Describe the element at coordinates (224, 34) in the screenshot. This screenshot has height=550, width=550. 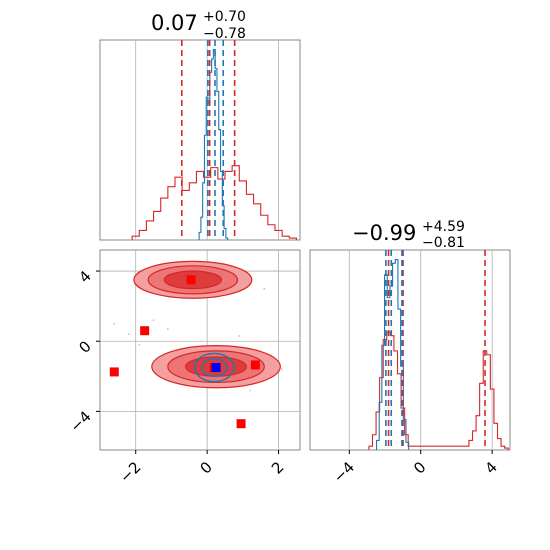
I see `histogram-x-title-minus: −0.78` at that location.